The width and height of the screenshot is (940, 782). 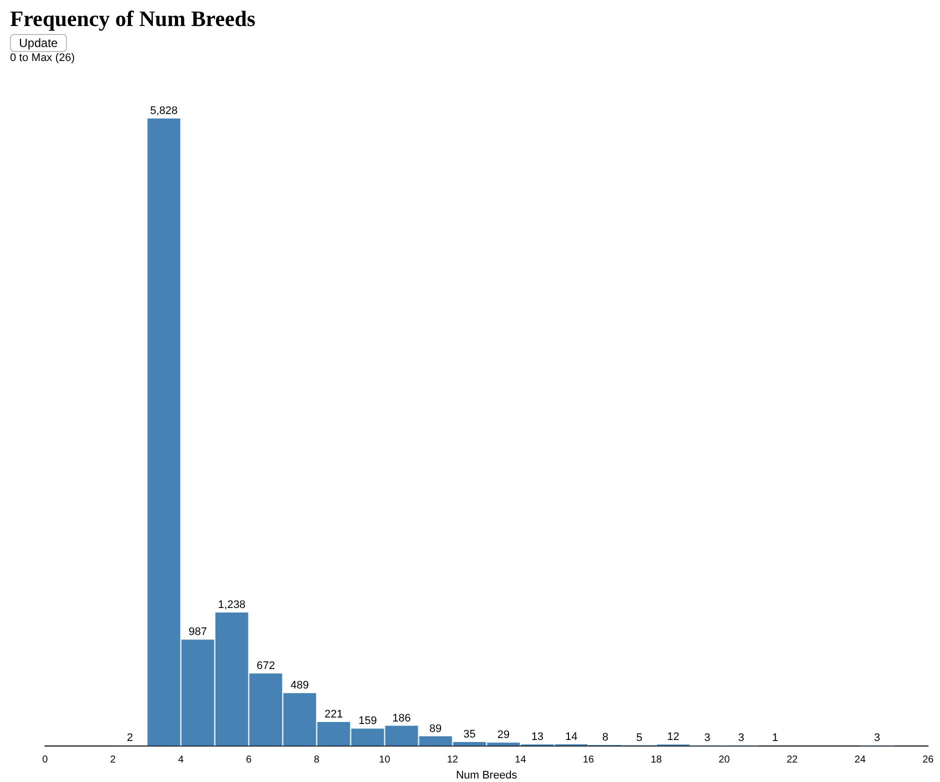 What do you see at coordinates (181, 760) in the screenshot?
I see `x-tick-label: 4` at bounding box center [181, 760].